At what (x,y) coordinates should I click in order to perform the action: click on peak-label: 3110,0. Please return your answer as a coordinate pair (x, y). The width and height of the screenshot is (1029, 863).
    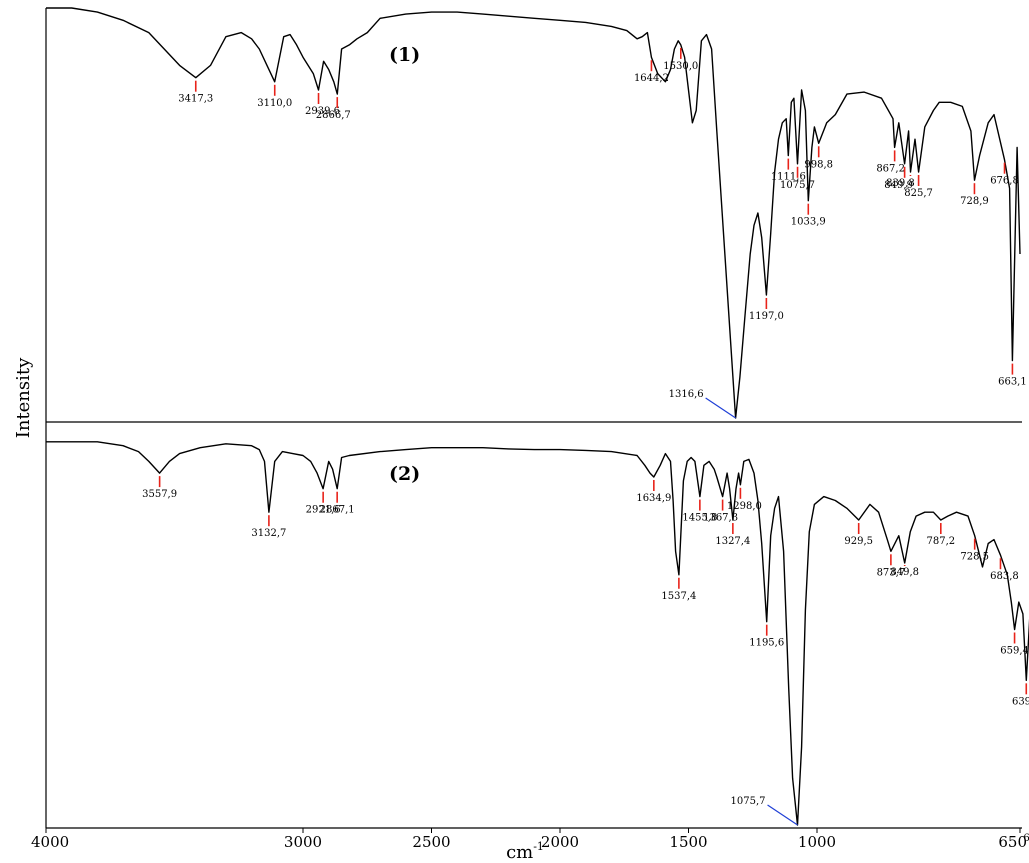
    Looking at the image, I should click on (274, 103).